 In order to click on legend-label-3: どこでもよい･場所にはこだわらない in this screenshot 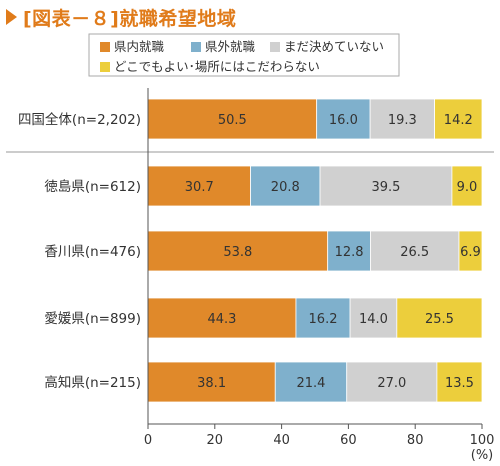, I will do `click(217, 66)`.